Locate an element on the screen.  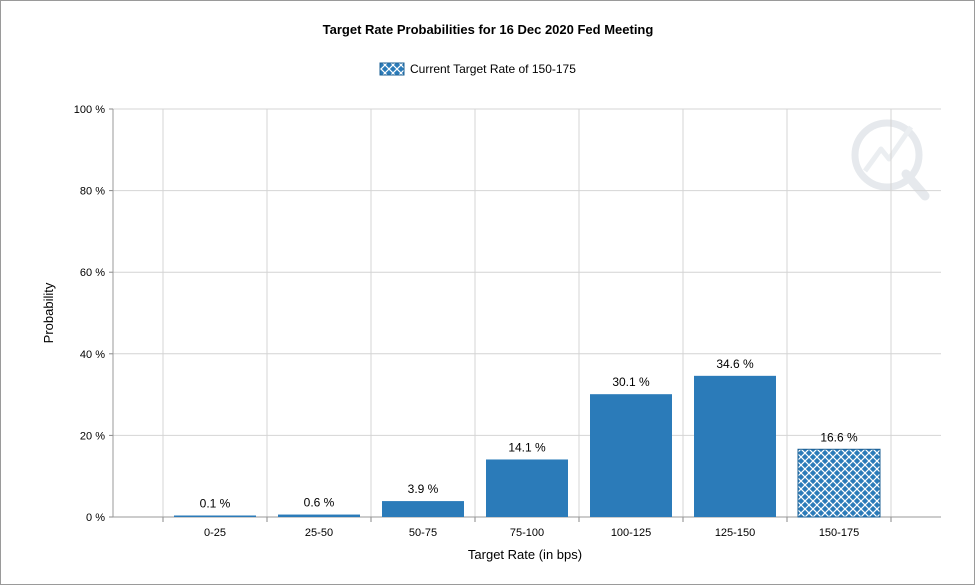
y-tick-label: 20 % is located at coordinates (92, 436).